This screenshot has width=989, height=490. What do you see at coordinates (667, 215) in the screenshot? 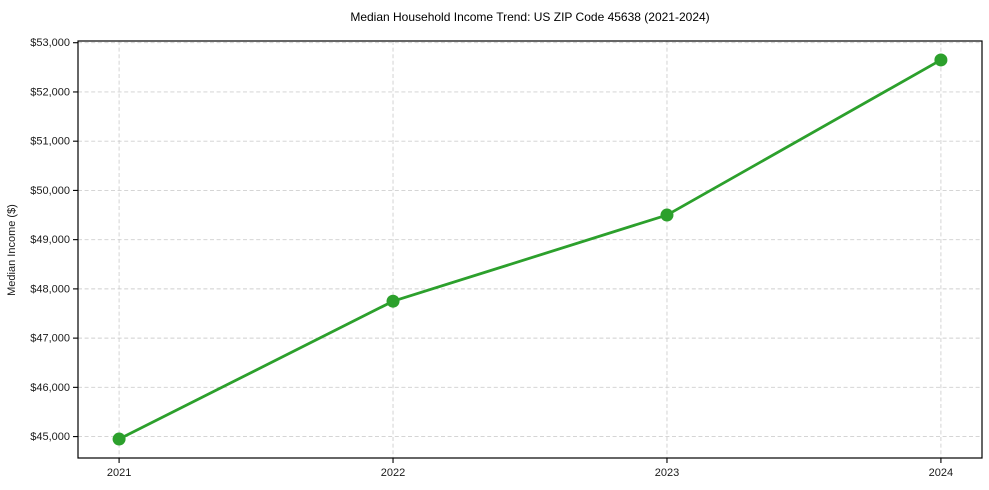
I see `data-point-2023` at bounding box center [667, 215].